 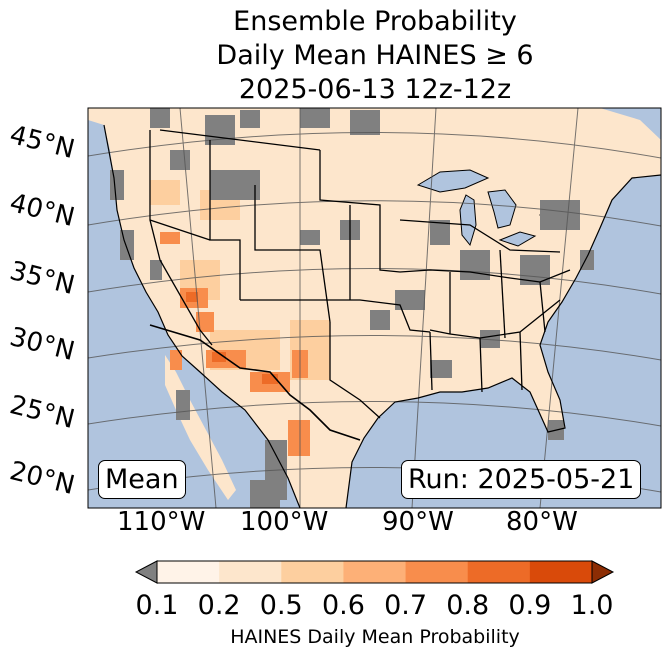 What do you see at coordinates (217, 416) in the screenshot?
I see `gulf-of-california` at bounding box center [217, 416].